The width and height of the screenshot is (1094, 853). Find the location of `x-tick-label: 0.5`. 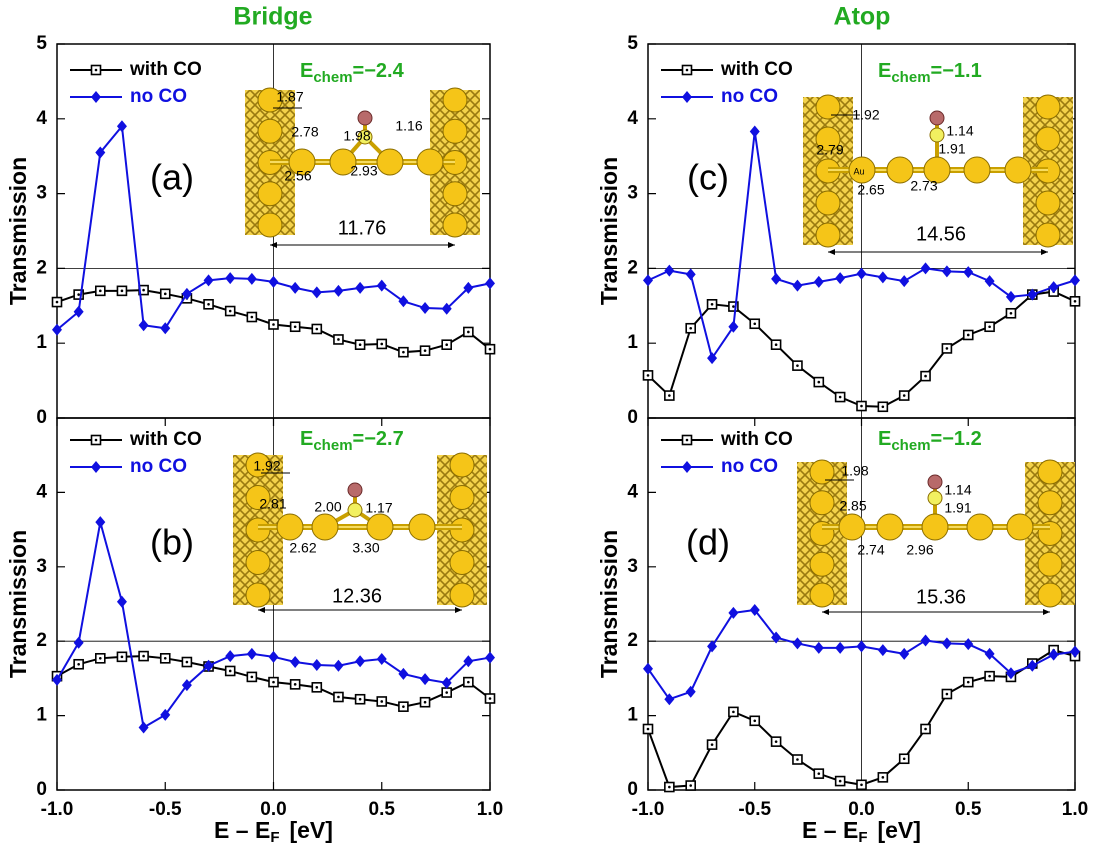

x-tick-label: 0.5 is located at coordinates (382, 809).